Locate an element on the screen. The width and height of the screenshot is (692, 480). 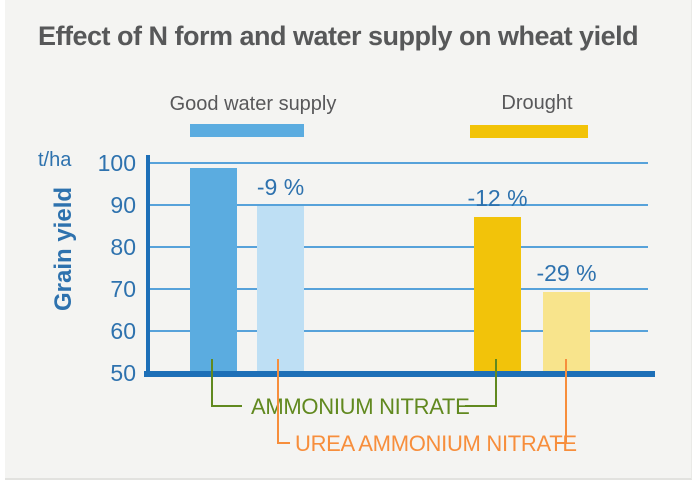
legend-label-good-water-supply: Good water supply is located at coordinates (253, 104).